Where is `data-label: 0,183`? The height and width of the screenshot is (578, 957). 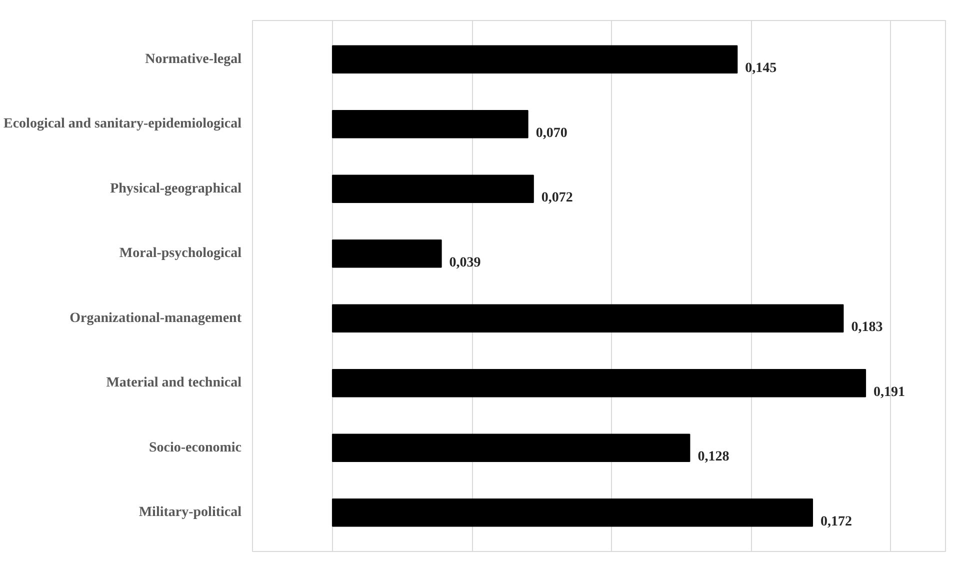 data-label: 0,183 is located at coordinates (867, 328).